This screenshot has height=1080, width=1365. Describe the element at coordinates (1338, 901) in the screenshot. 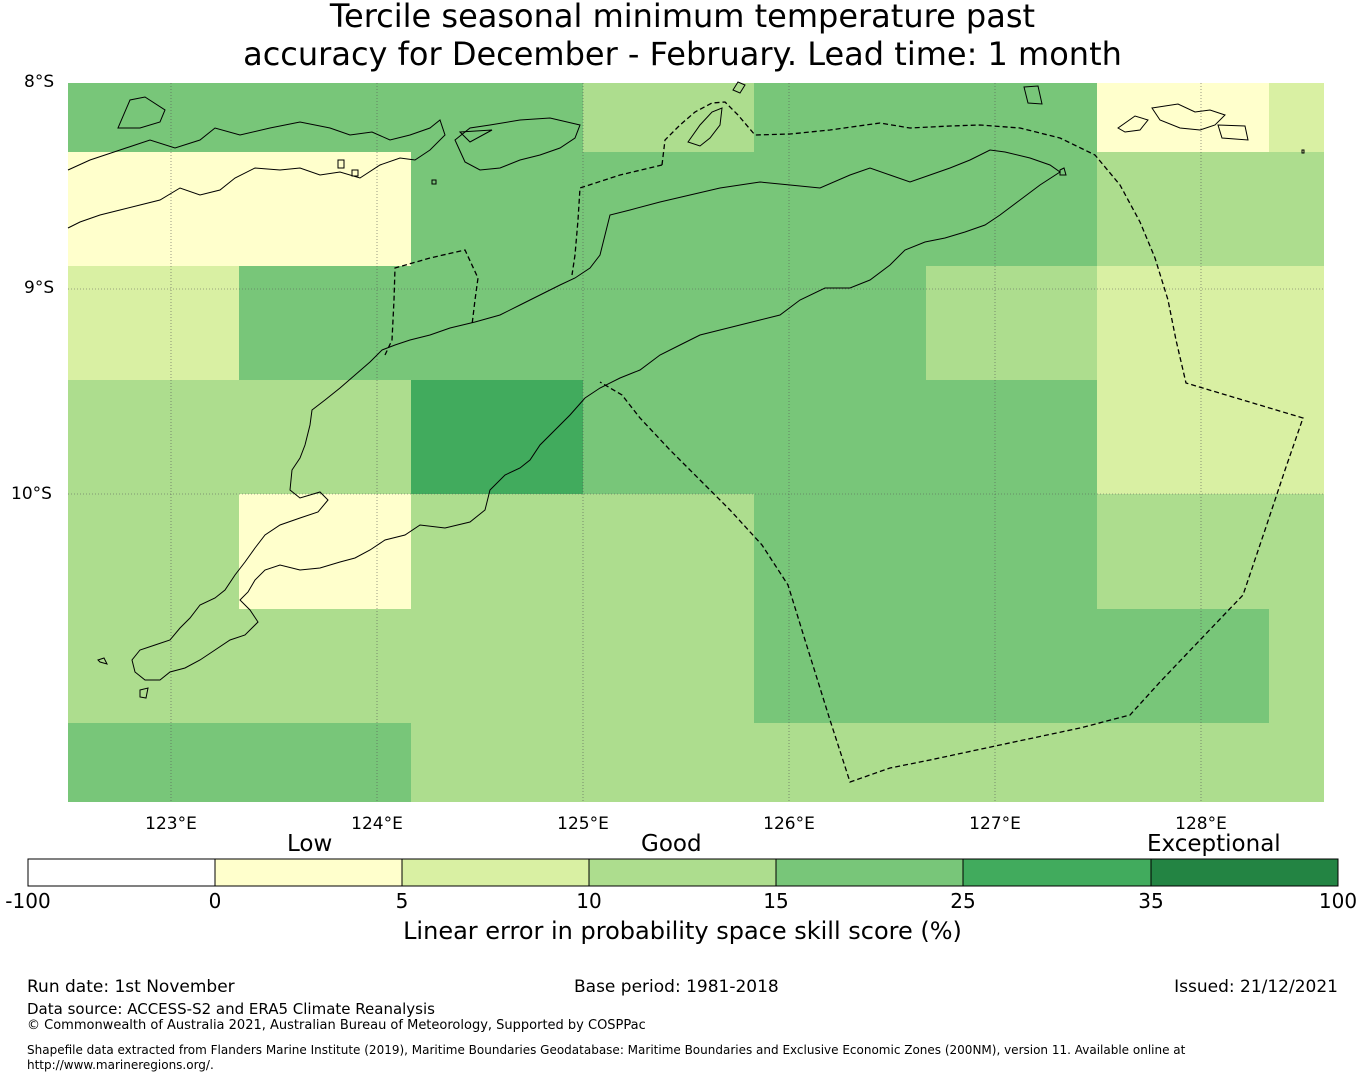

I see `colorbar-tick: 100` at that location.